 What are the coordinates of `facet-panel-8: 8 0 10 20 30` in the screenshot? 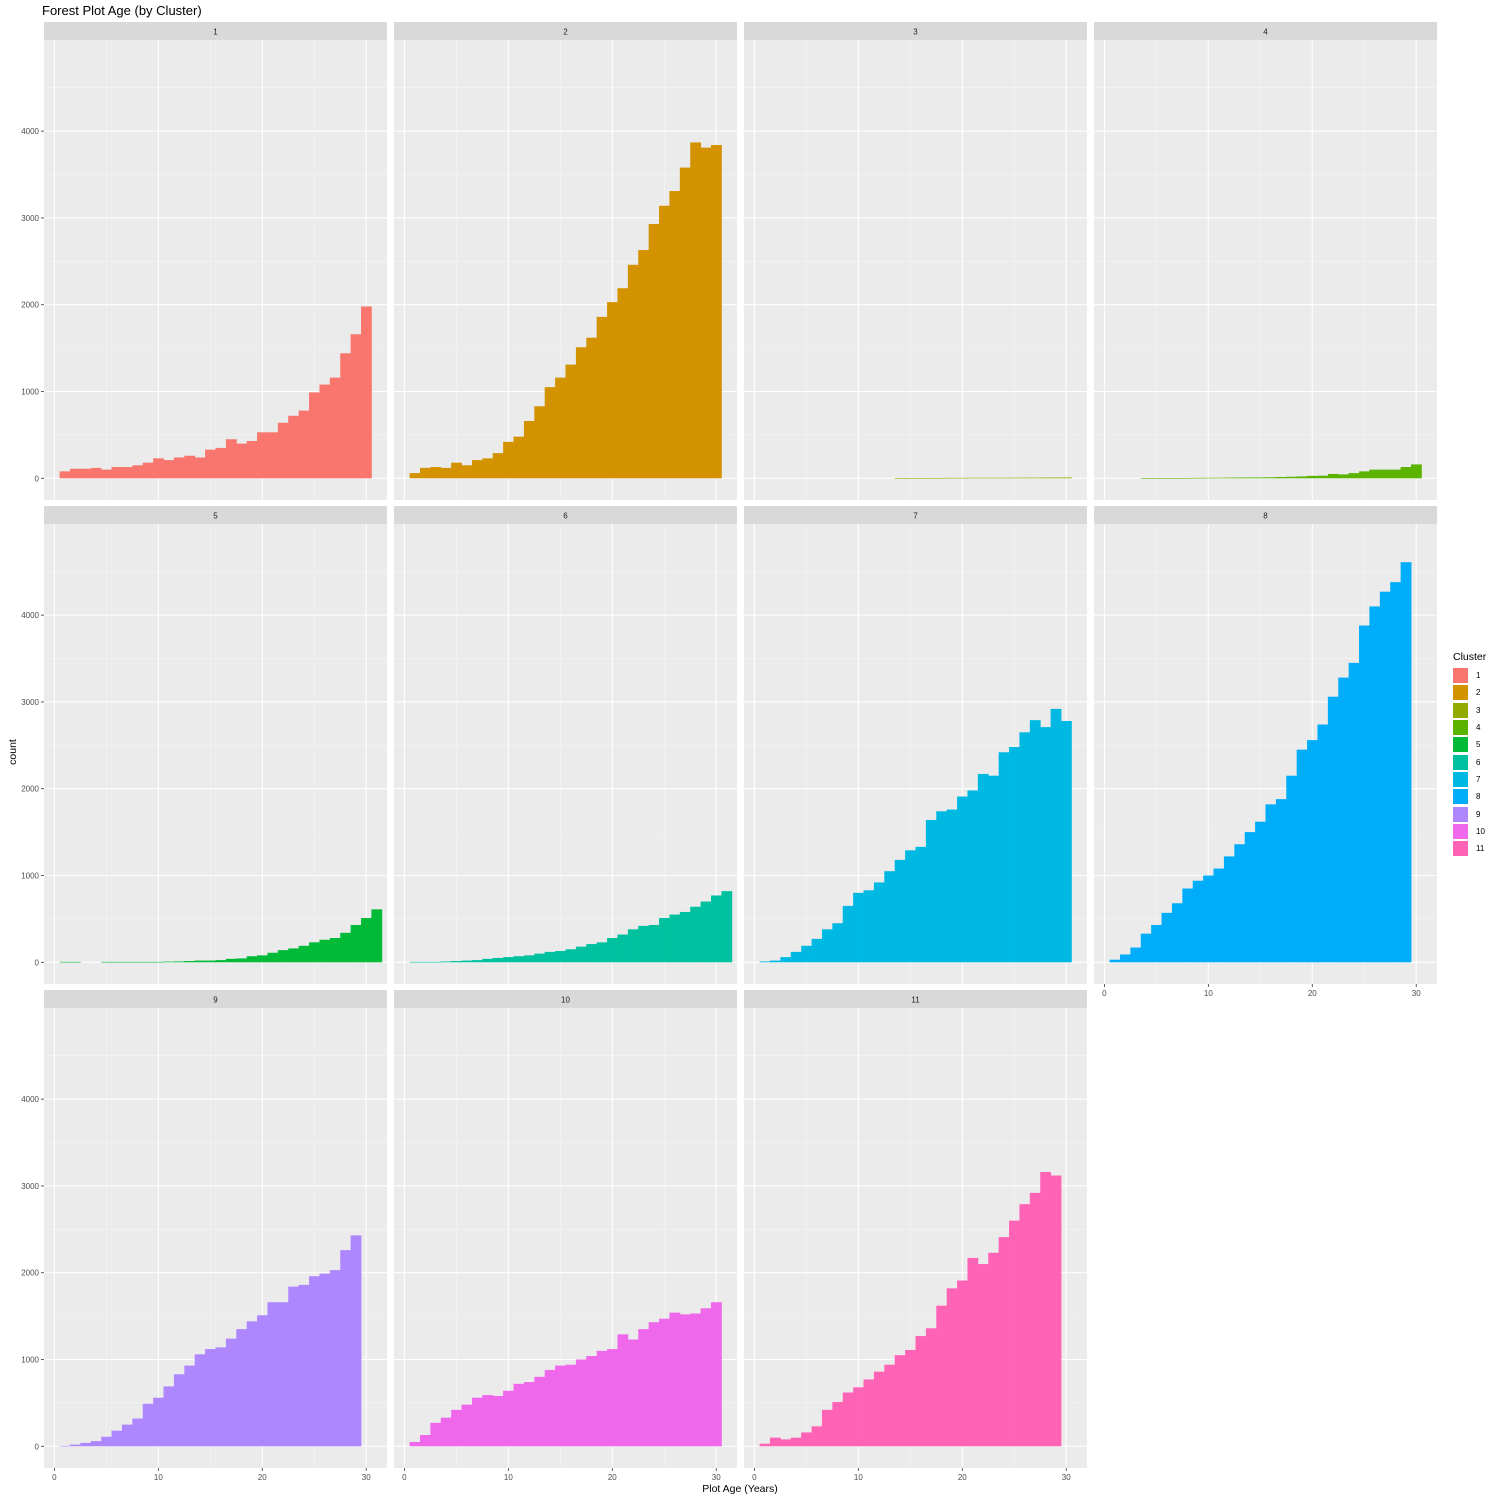 It's located at (1265, 752).